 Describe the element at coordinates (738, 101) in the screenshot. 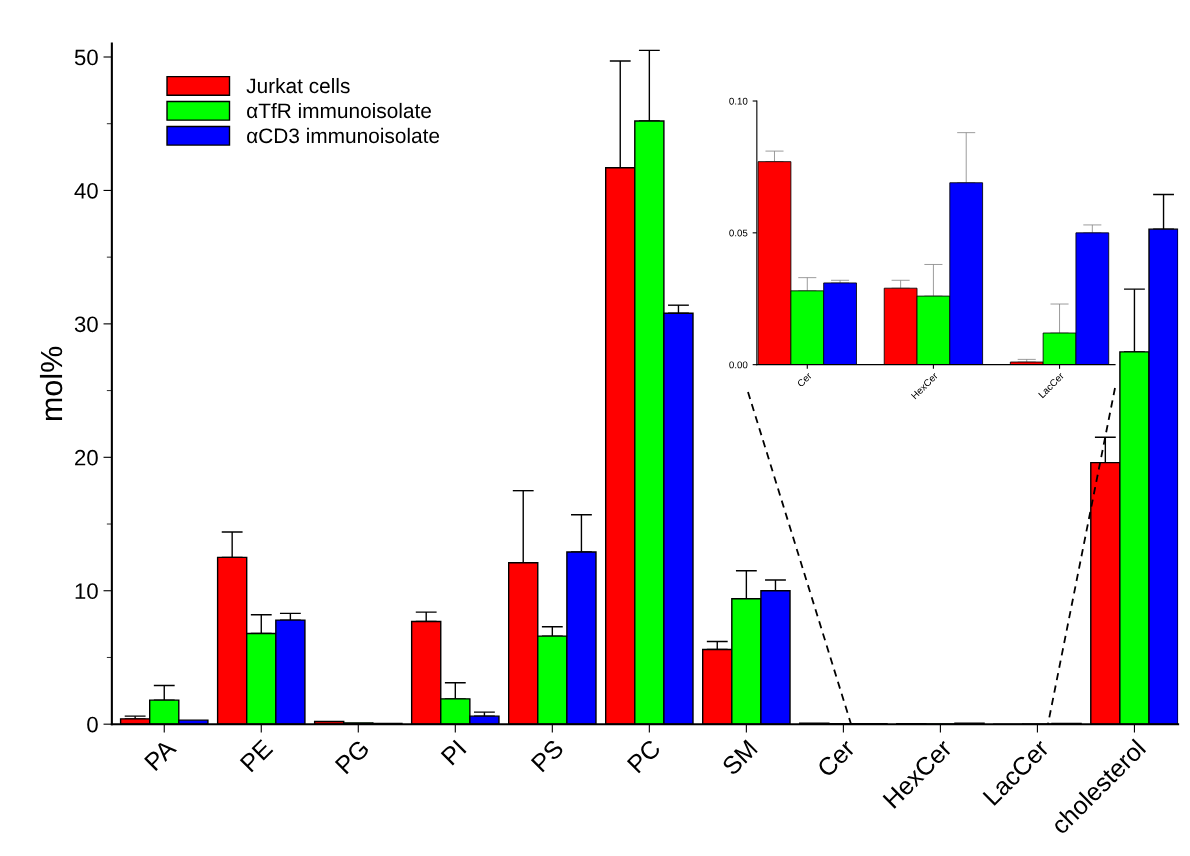

I see `y-tick-label: 0.10` at that location.